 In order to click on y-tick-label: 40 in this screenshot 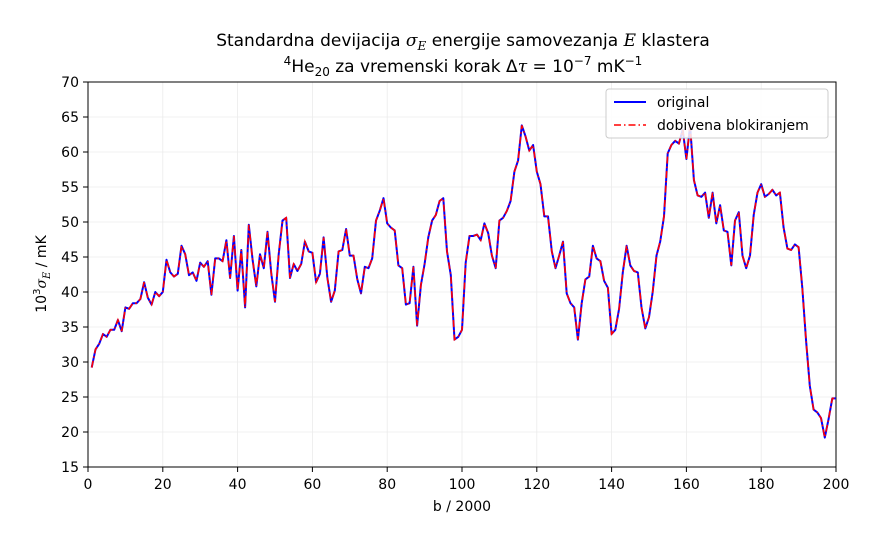, I will do `click(70, 293)`.